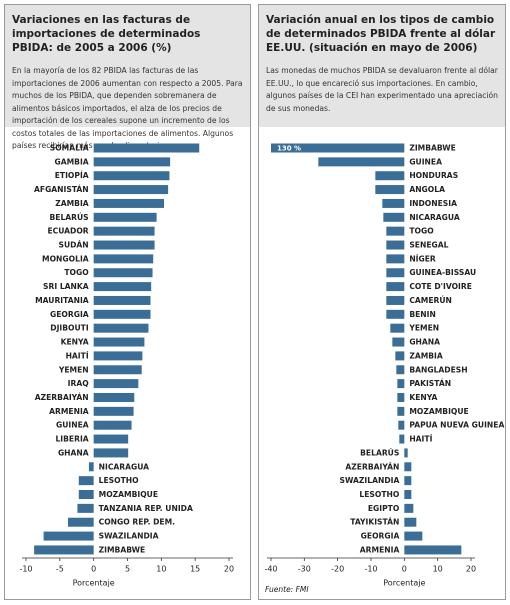 This screenshot has height=605, width=510. I want to click on x-tick-label: -30, so click(304, 569).